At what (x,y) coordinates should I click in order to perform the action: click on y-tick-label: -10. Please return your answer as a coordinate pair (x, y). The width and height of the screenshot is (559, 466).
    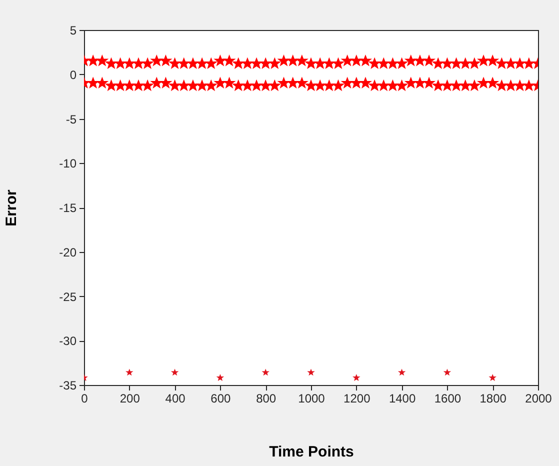
    Looking at the image, I should click on (68, 163).